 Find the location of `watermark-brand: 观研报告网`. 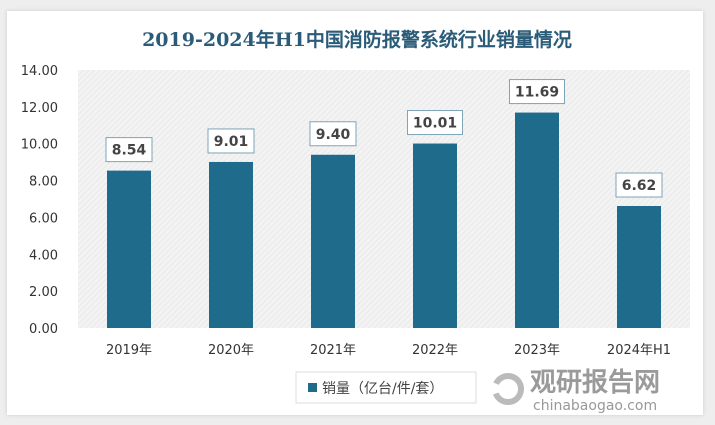

watermark-brand: 观研报告网 is located at coordinates (595, 382).